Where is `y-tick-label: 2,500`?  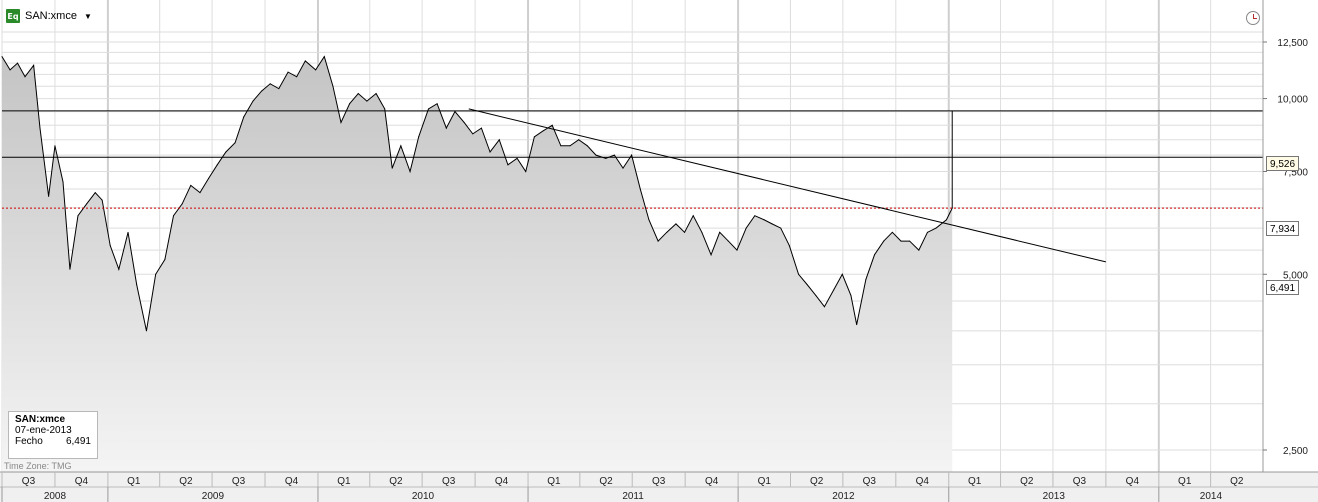
y-tick-label: 2,500 is located at coordinates (1295, 451).